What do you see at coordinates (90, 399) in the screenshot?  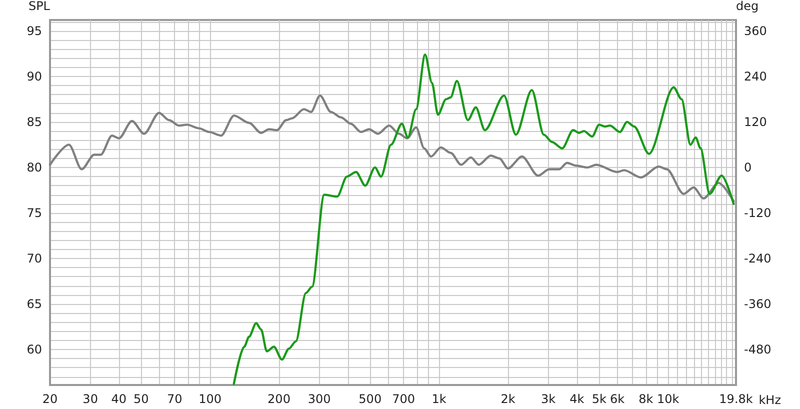 I see `x-tick-label: 30` at bounding box center [90, 399].